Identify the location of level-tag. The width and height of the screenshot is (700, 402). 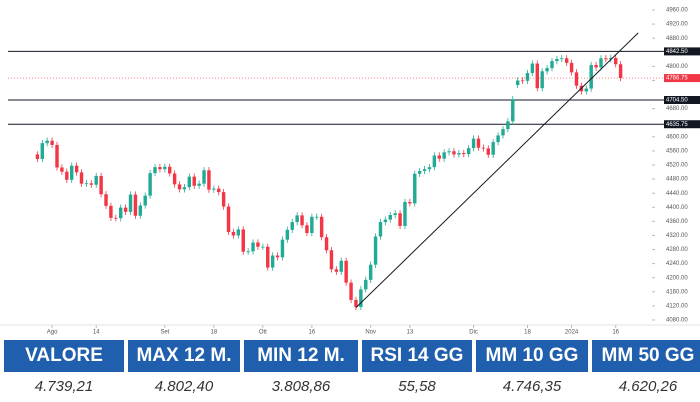
(682, 124).